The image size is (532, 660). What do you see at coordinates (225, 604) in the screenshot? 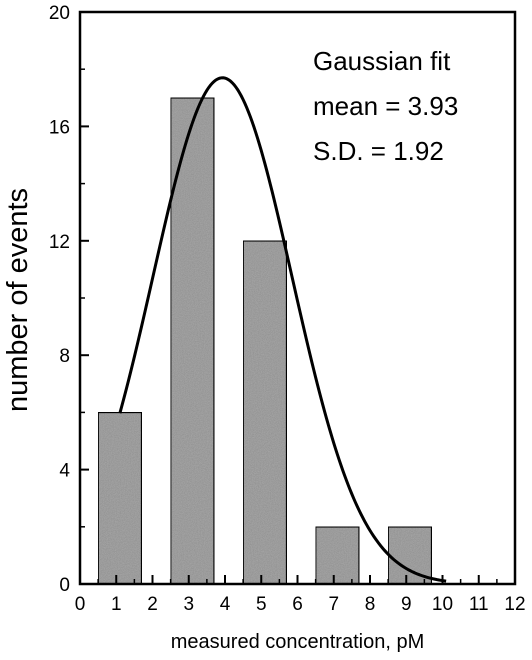
I see `x-tick-label: 4` at bounding box center [225, 604].